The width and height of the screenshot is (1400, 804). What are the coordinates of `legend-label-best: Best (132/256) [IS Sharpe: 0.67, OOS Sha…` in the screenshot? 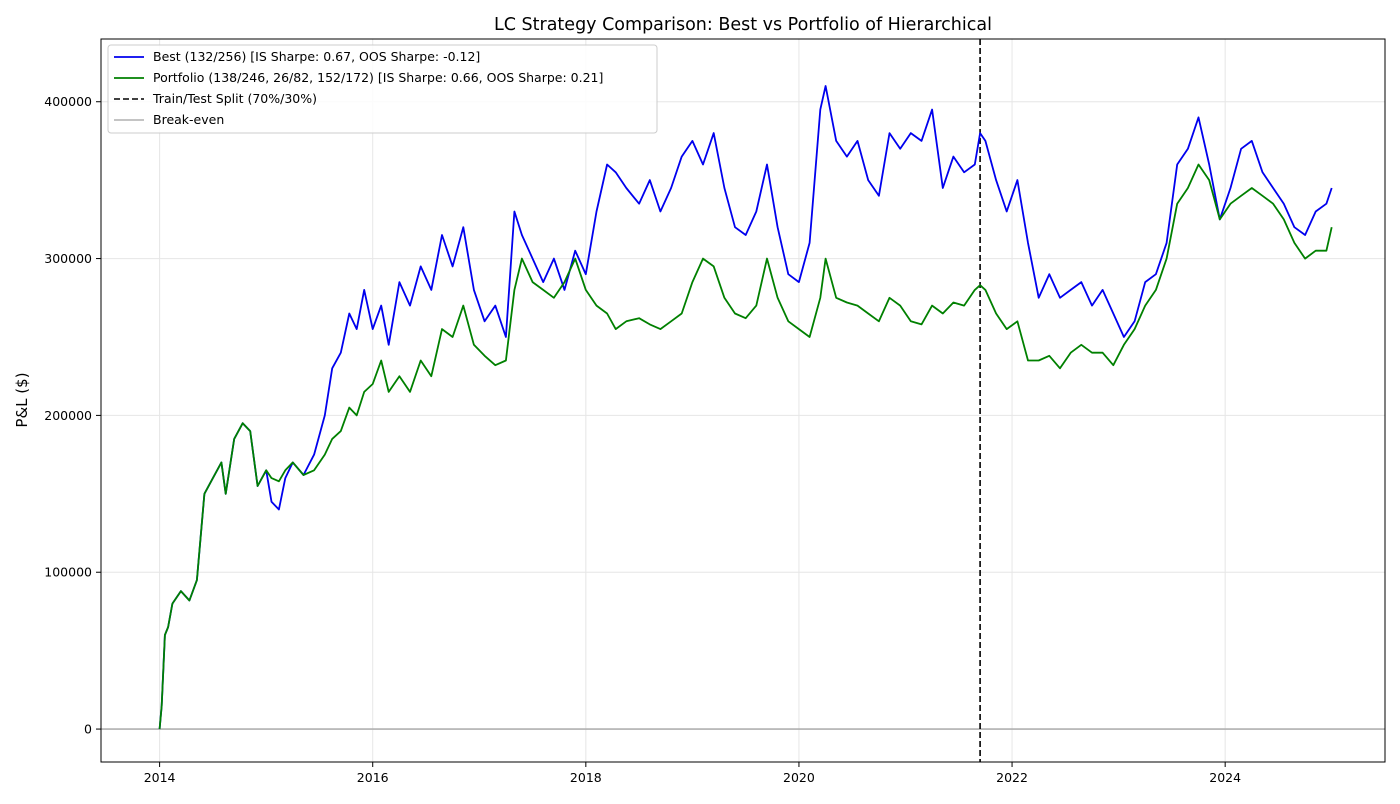 It's located at (316, 56).